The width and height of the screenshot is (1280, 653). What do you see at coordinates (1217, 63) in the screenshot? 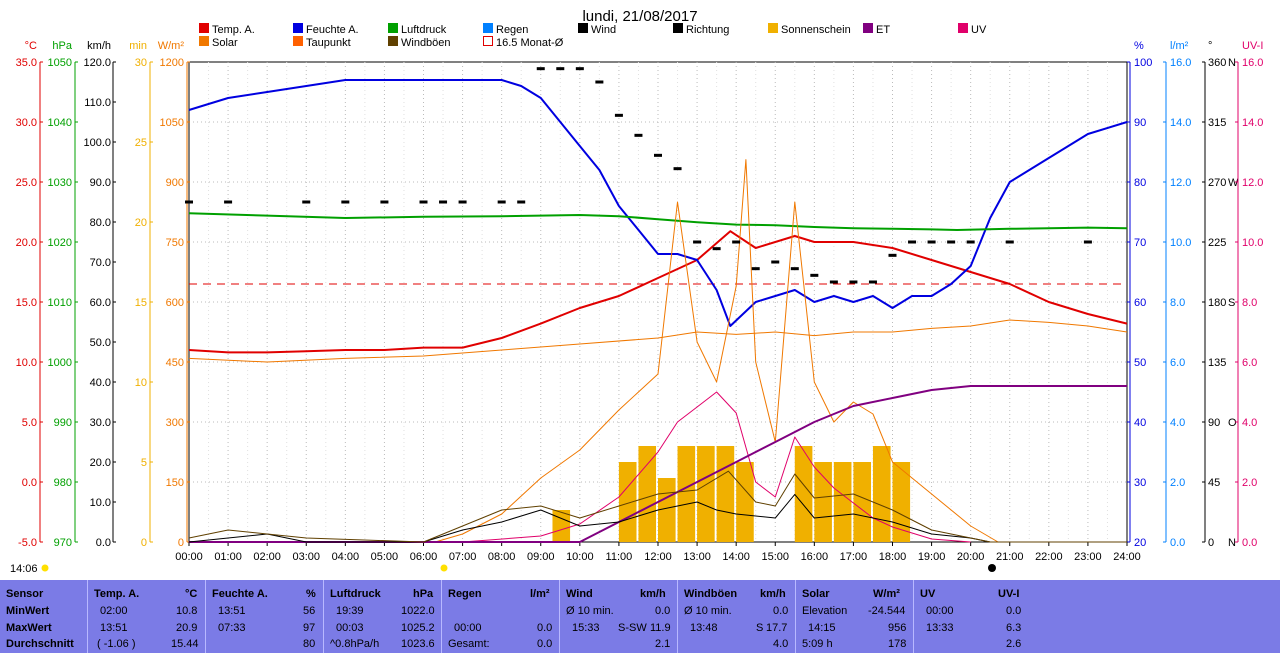
I see `tick-label: 360` at bounding box center [1217, 63].